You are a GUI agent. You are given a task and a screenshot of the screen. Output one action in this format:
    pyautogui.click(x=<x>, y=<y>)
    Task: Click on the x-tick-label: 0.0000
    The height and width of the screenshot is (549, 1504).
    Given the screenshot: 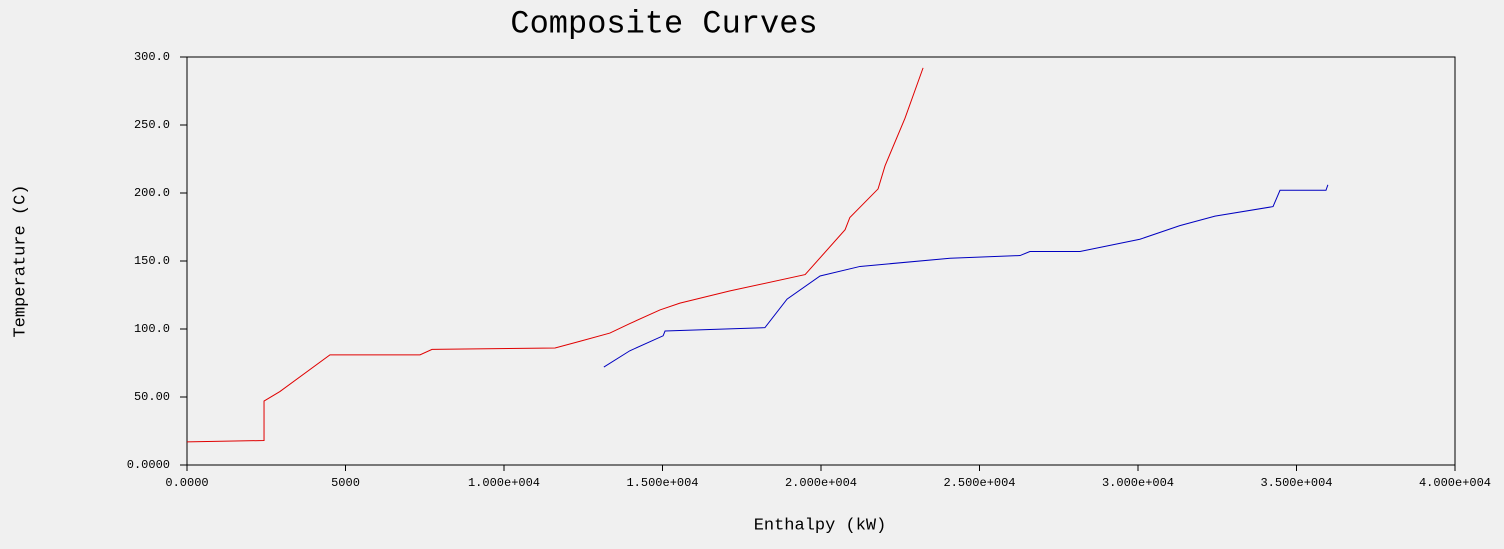 What is the action you would take?
    pyautogui.click(x=186, y=483)
    